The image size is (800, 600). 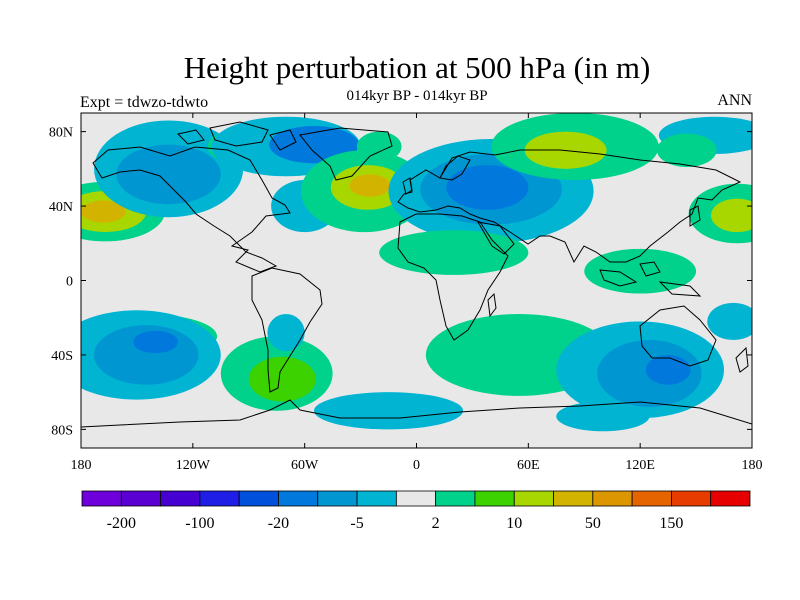 I want to click on lon-tick-label: 120E, so click(x=640, y=465).